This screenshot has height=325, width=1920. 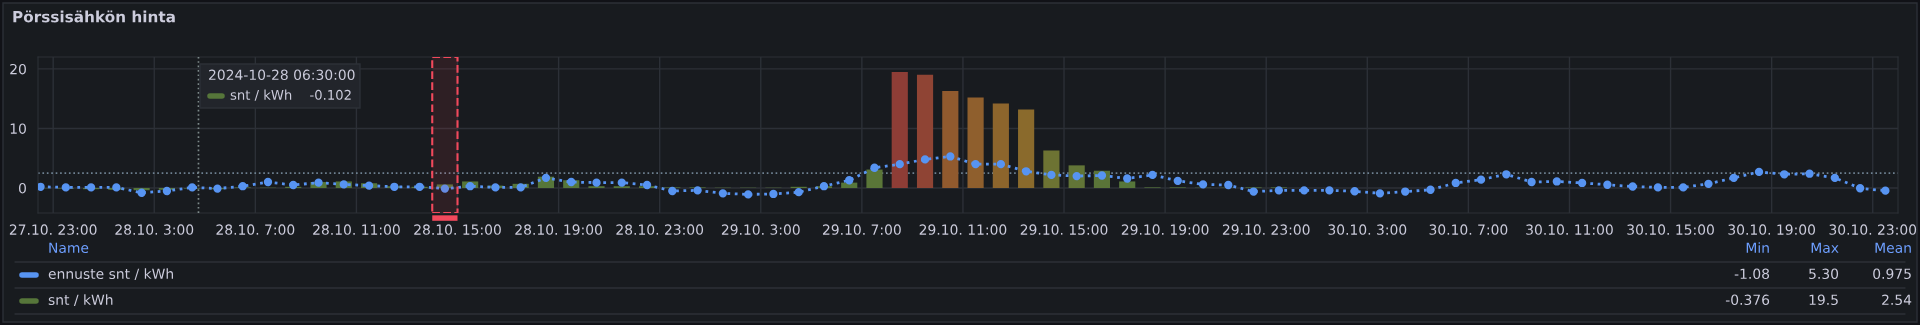 What do you see at coordinates (261, 95) in the screenshot?
I see `annotation: snt / kWh` at bounding box center [261, 95].